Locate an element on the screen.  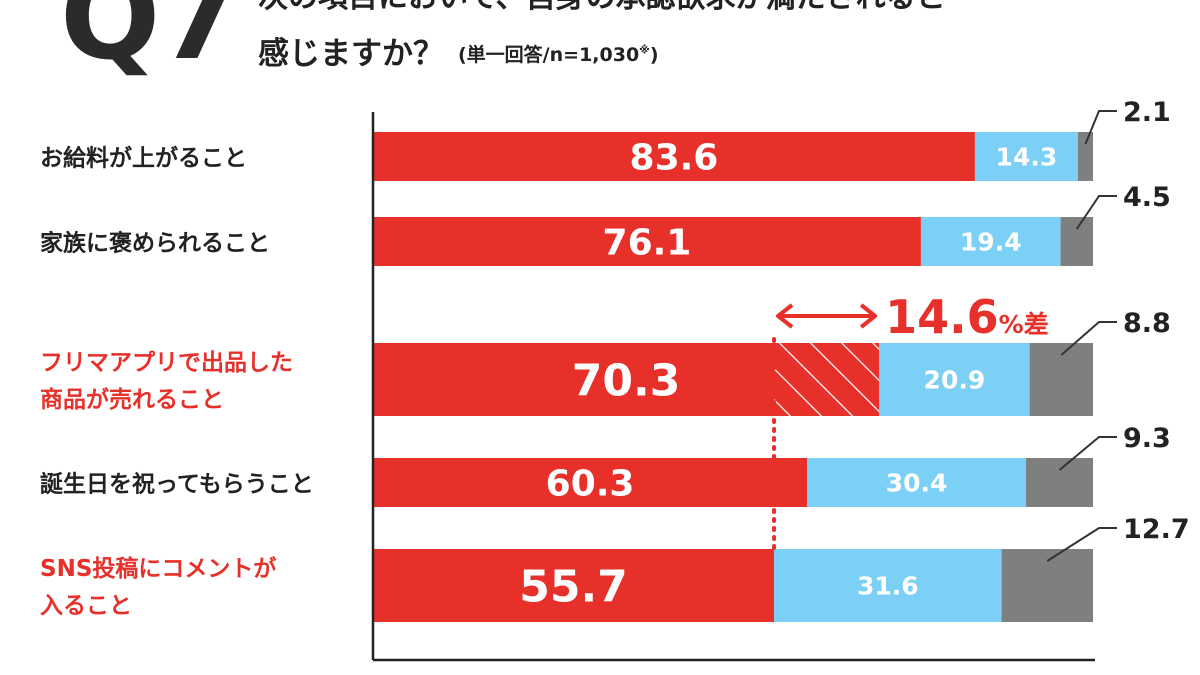
question-title-line2: 感じますか？ (単一回答/n=1,030※) is located at coordinates (458, 54).